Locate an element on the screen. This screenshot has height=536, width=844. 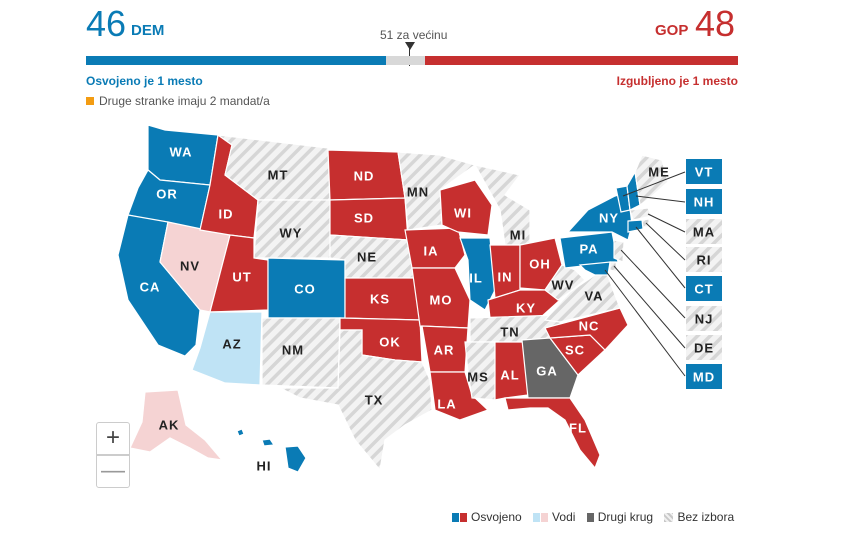
legend-won-gop-swatch is located at coordinates (463, 517).